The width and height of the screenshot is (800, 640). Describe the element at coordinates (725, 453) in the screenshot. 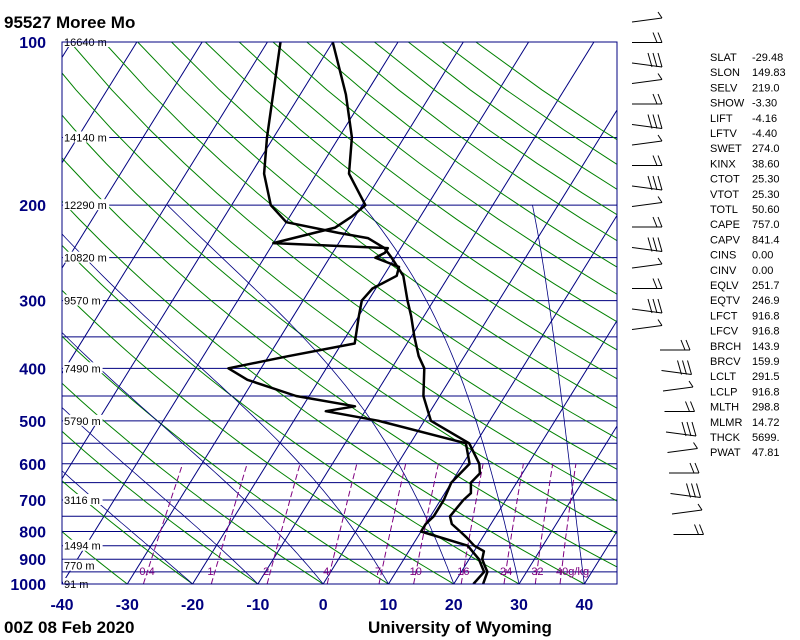

I see `index-key: PWAT` at that location.